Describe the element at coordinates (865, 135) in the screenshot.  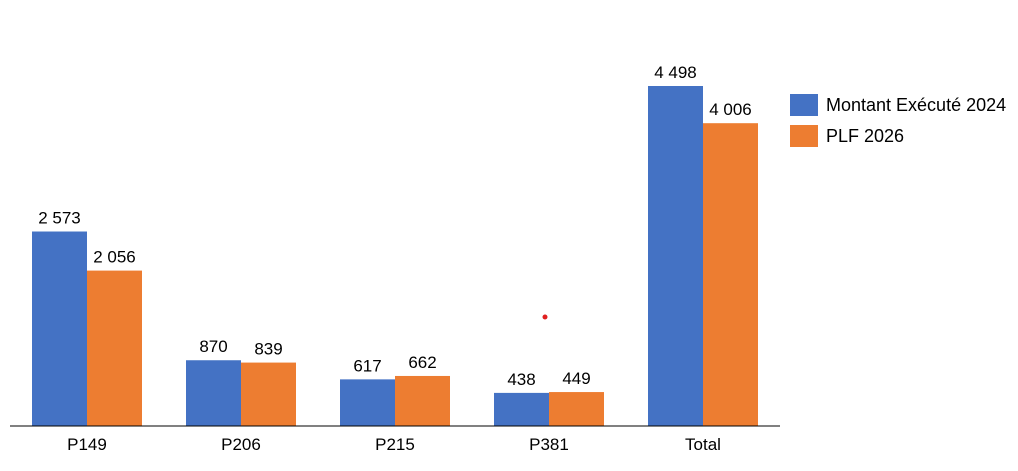
I see `legend-label-series-2: PLF 2026` at that location.